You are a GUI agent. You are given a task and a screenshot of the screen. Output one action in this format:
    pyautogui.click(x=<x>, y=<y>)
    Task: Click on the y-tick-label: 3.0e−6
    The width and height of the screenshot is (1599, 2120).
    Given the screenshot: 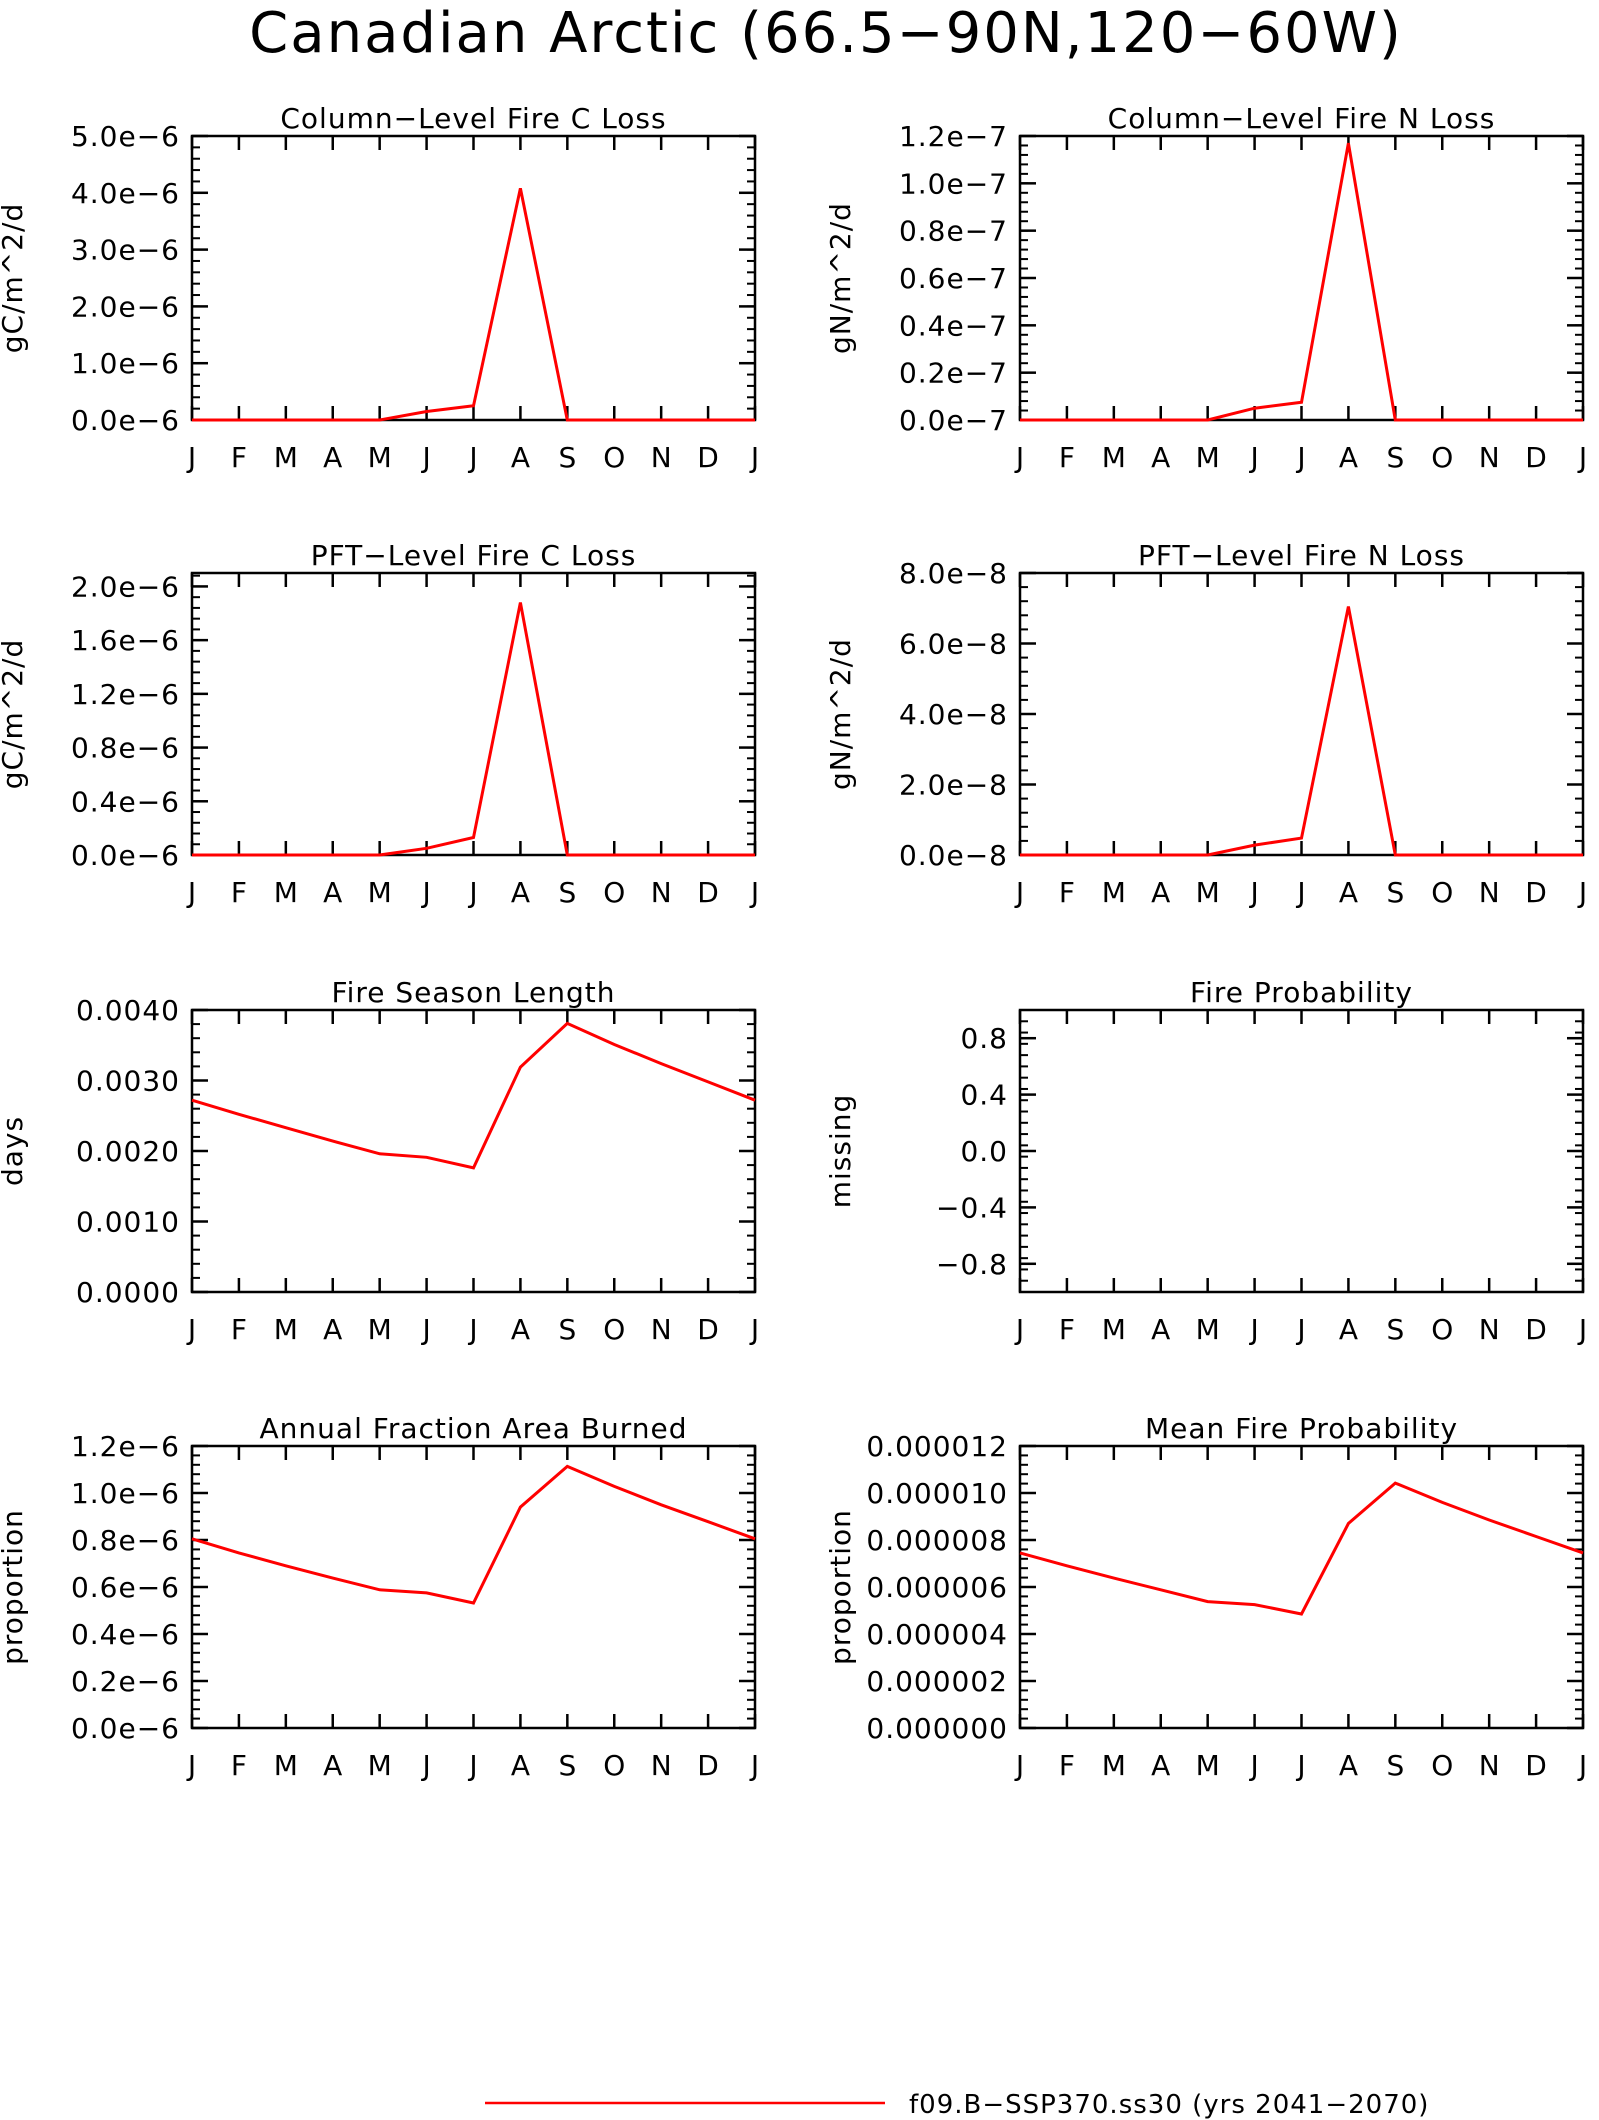 What is the action you would take?
    pyautogui.click(x=125, y=250)
    